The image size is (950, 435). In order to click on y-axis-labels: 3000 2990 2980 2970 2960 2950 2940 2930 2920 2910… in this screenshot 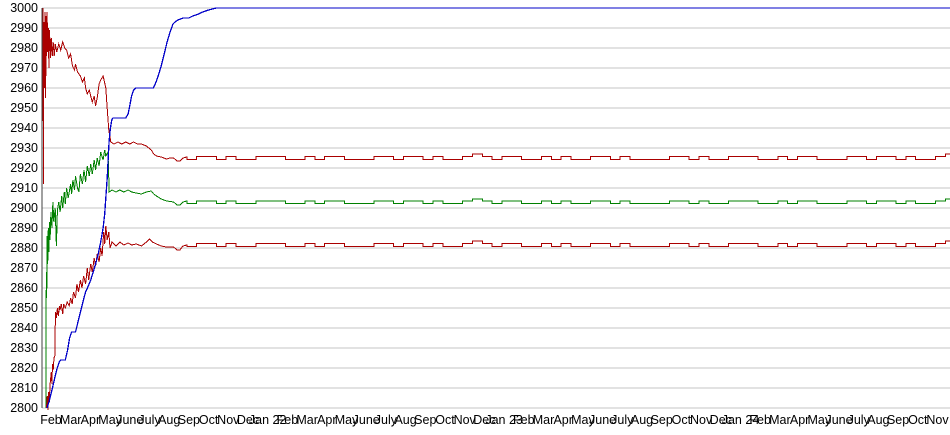, I will do `click(24, 208)`.